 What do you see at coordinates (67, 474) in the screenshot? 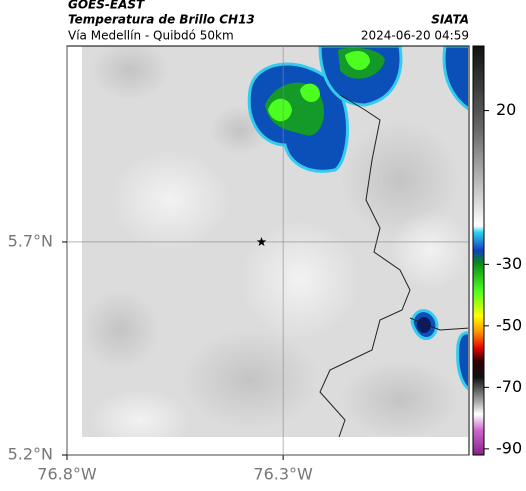
I see `x-tick-label: 76.8°W` at bounding box center [67, 474].